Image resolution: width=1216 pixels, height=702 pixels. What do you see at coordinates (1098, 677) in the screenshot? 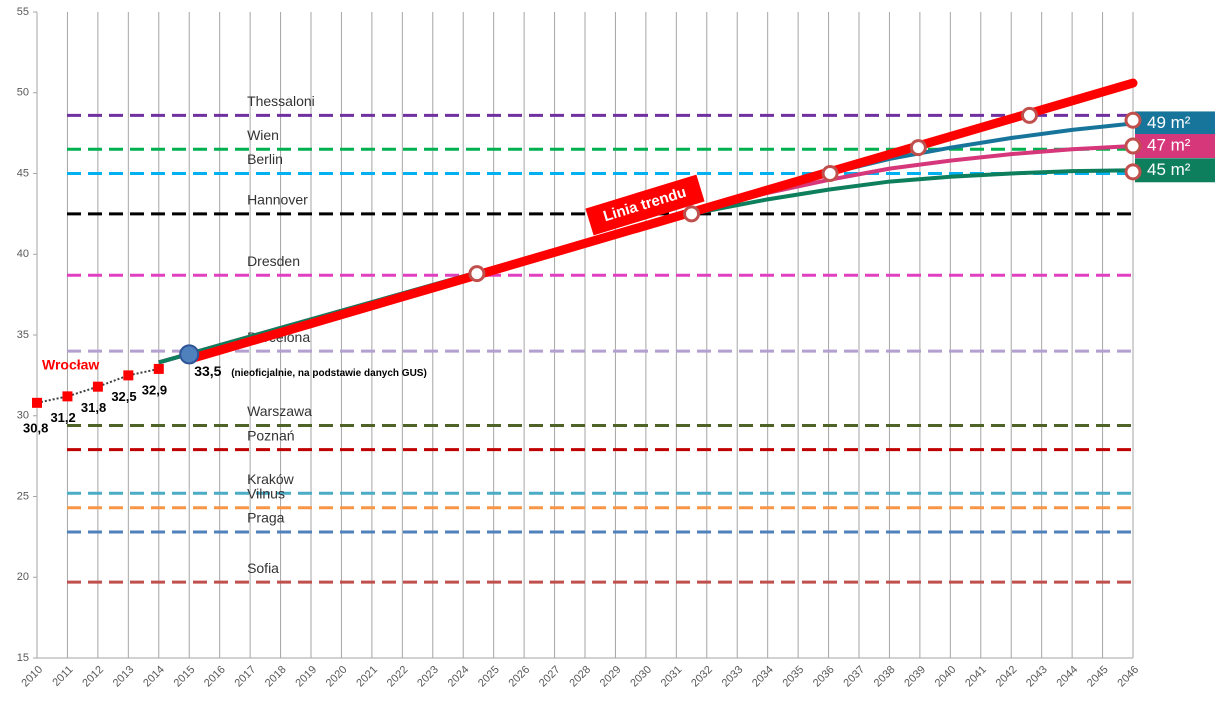
I see `x-tick-label: 2045` at bounding box center [1098, 677].